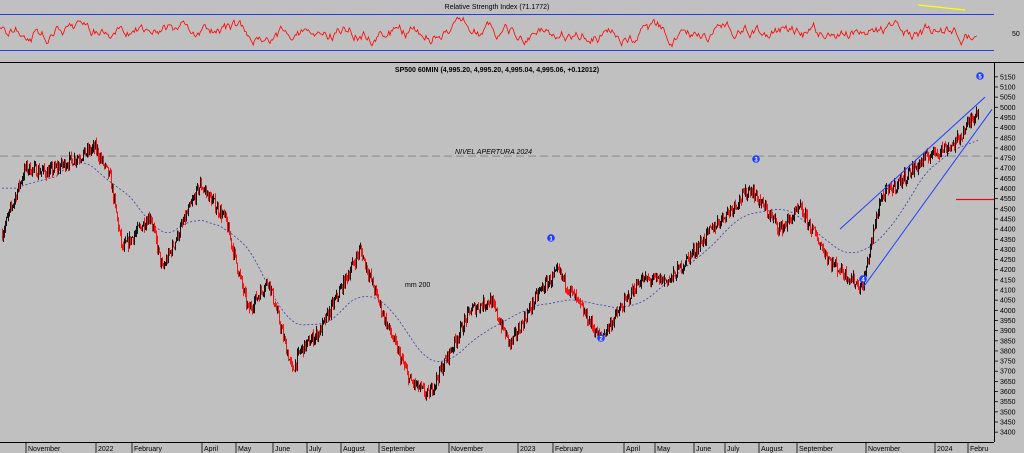 The height and width of the screenshot is (453, 1024). I want to click on y-tick-label: 4850, so click(1008, 138).